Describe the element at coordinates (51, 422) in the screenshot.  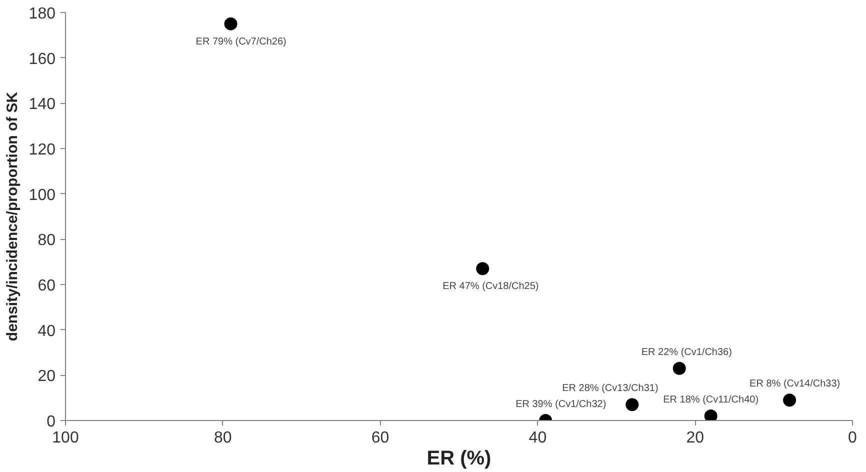
I see `y-tick-label: 0` at that location.